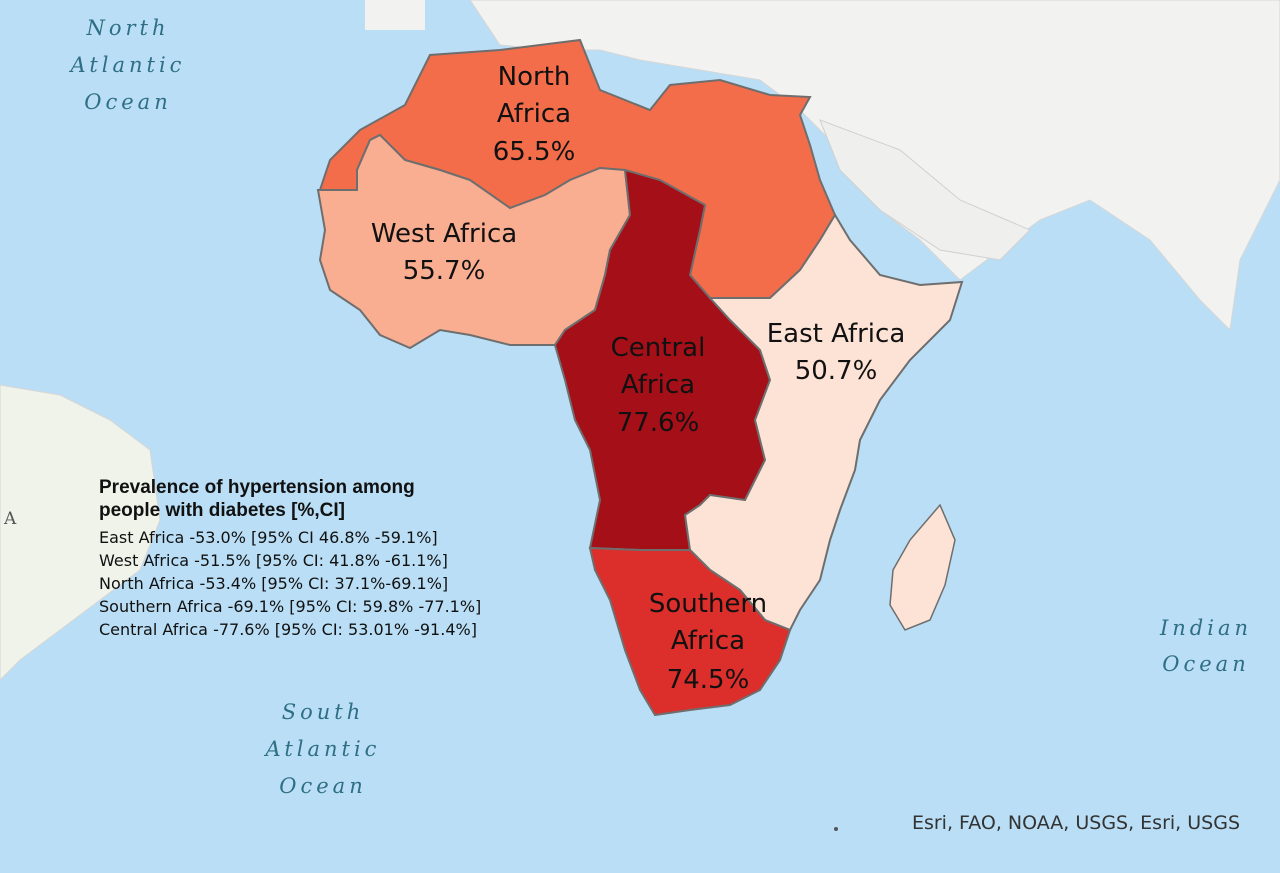  Describe the element at coordinates (1075, 823) in the screenshot. I see `map-attribution: Esri, FAO, NOAA, USGS, Esri, USGS` at that location.